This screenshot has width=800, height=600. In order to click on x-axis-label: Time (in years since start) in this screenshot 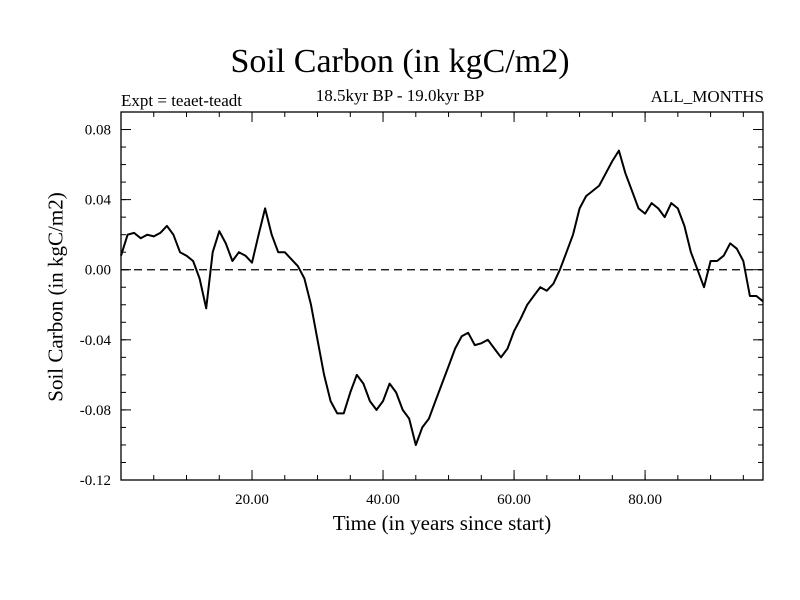, I will do `click(442, 523)`.